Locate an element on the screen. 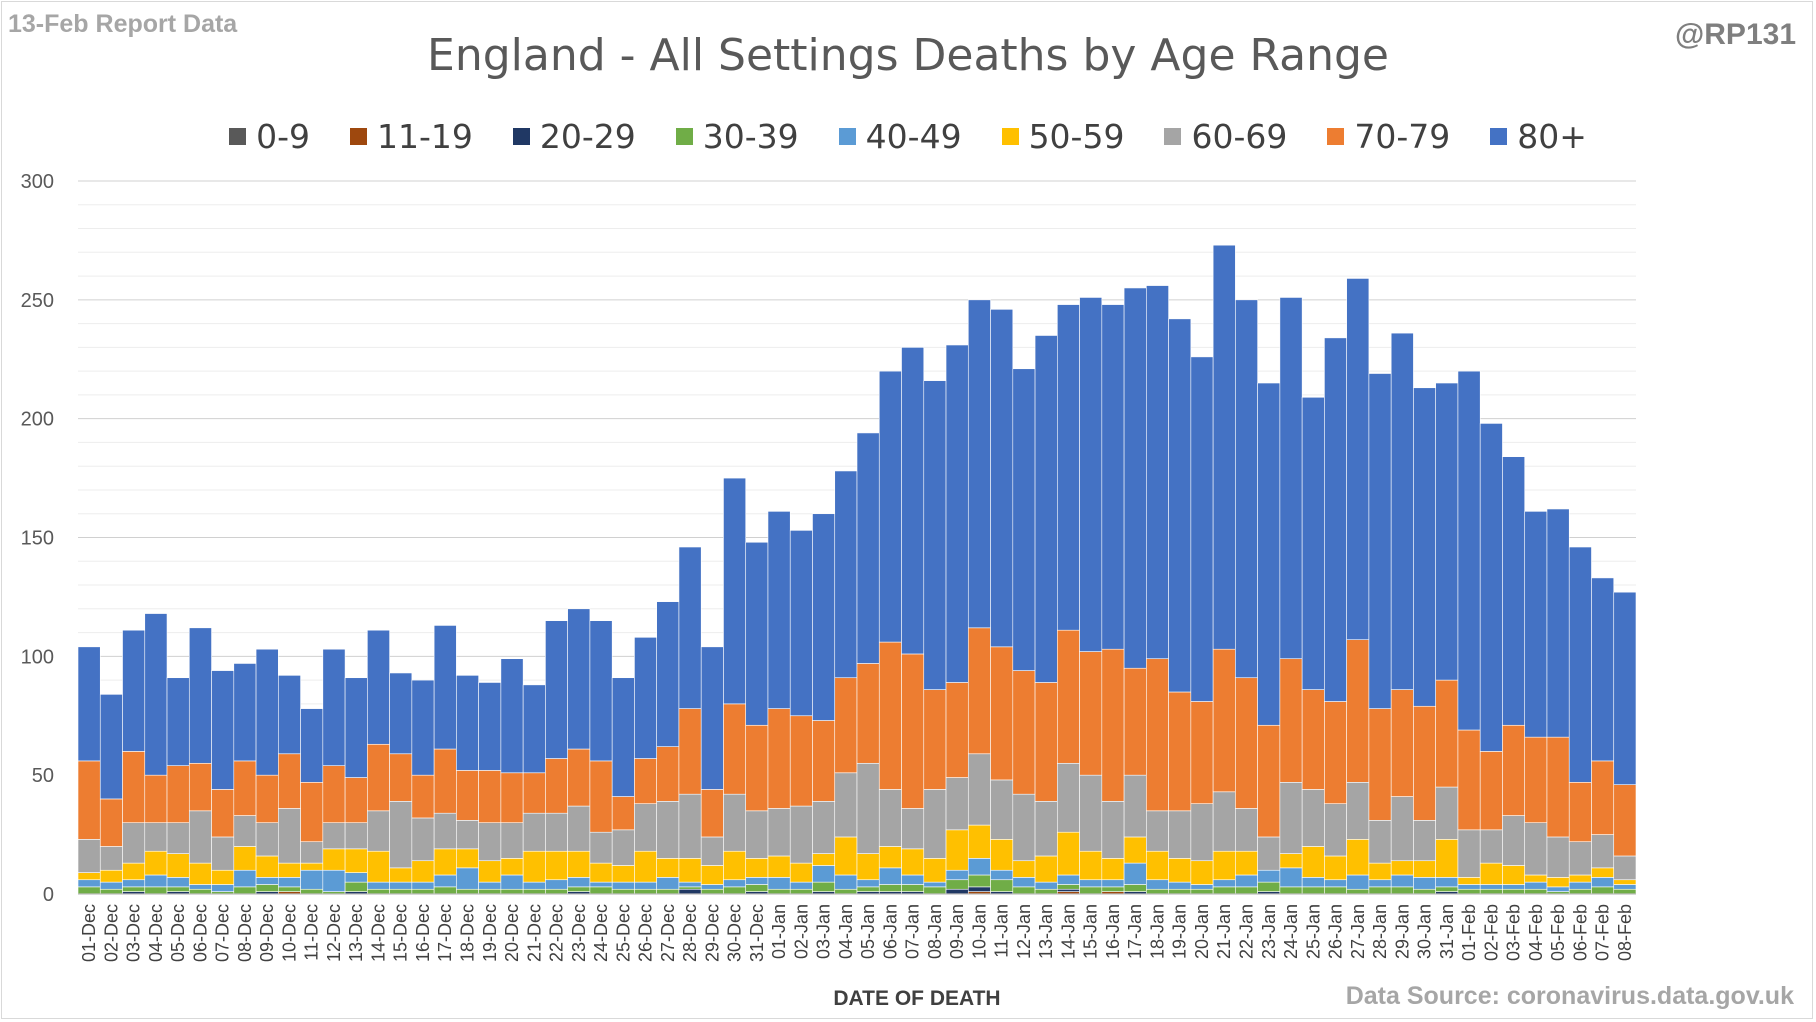  x-tick-label: 03-Dec is located at coordinates (134, 933).